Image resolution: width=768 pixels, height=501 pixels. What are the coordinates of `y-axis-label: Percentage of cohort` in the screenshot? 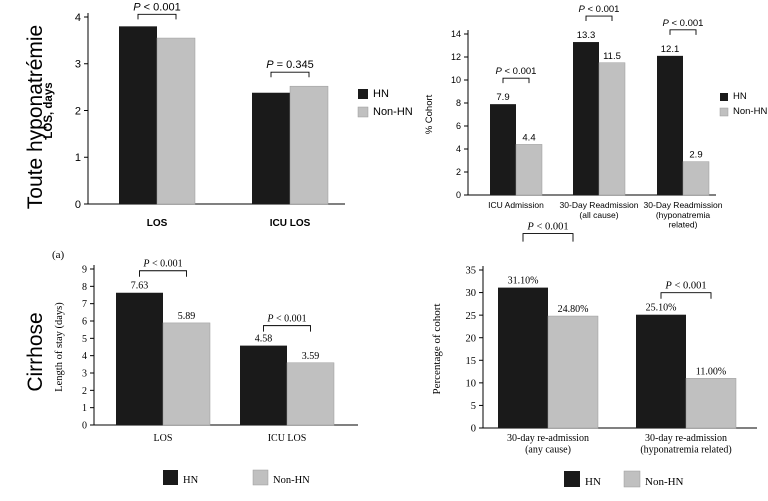 It's located at (437, 348).